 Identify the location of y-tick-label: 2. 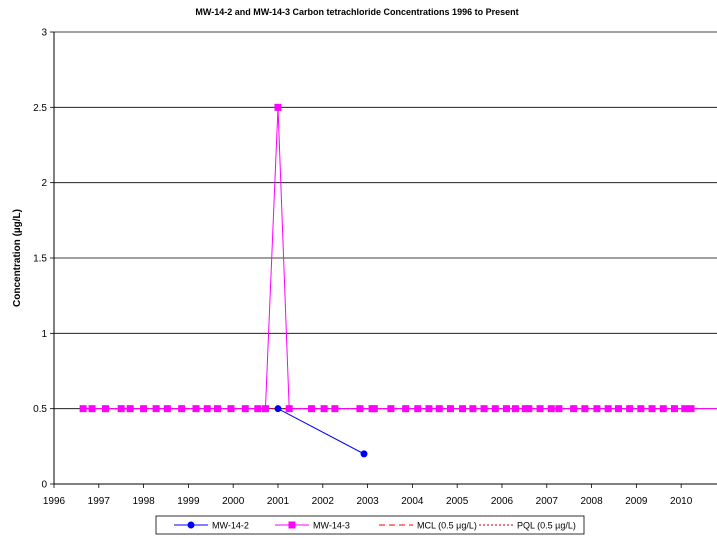
(44, 183).